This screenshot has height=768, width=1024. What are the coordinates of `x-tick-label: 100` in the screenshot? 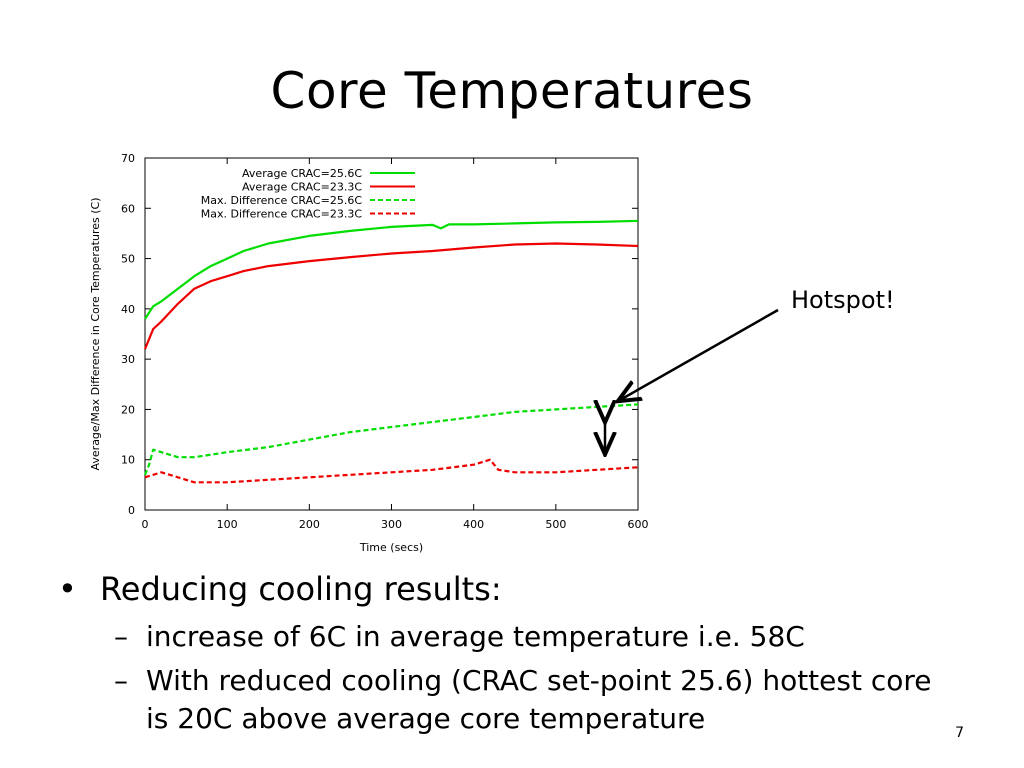 It's located at (227, 524).